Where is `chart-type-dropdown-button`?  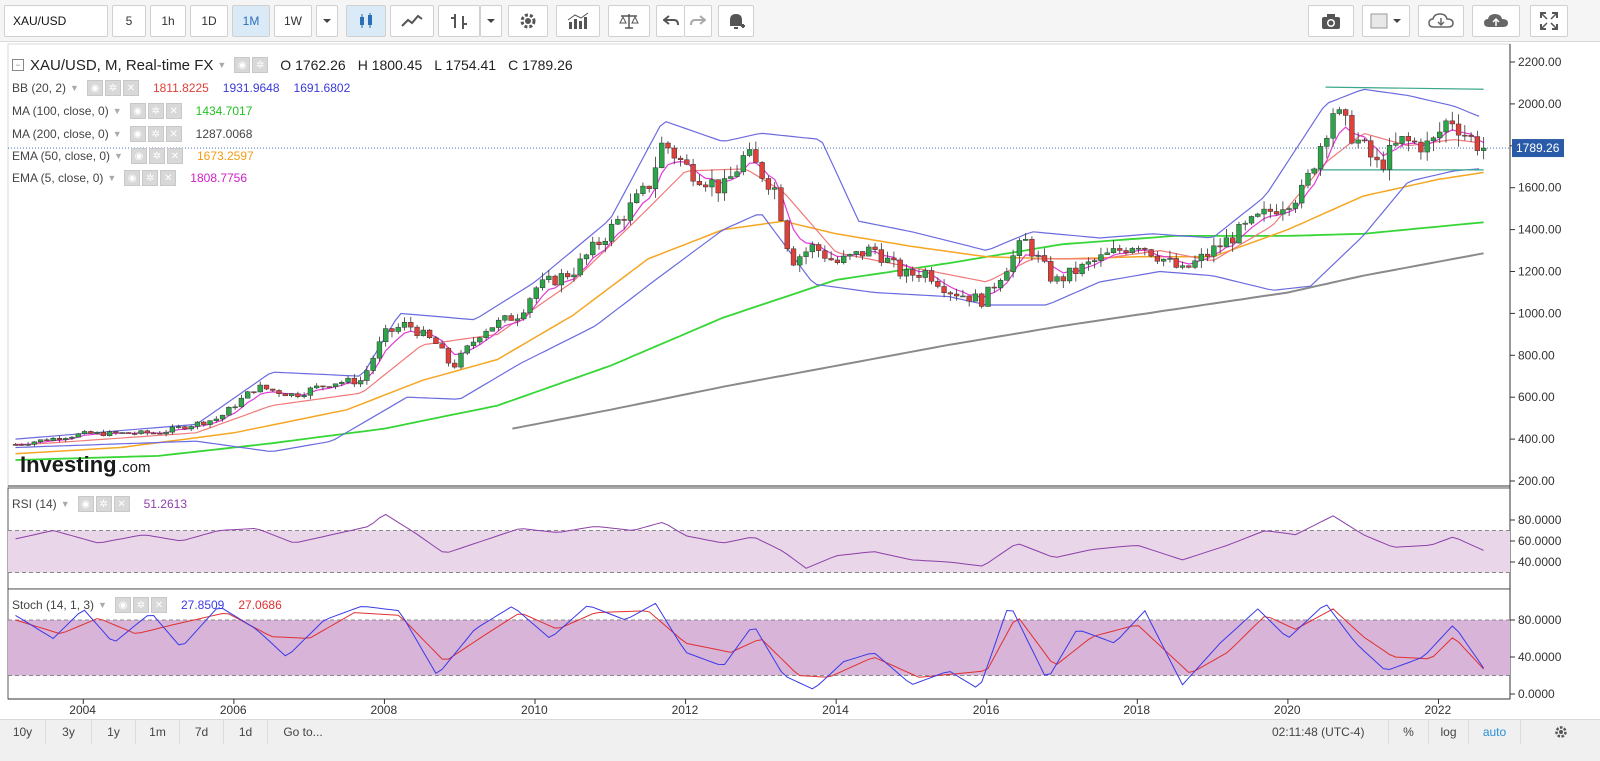 chart-type-dropdown-button is located at coordinates (491, 21).